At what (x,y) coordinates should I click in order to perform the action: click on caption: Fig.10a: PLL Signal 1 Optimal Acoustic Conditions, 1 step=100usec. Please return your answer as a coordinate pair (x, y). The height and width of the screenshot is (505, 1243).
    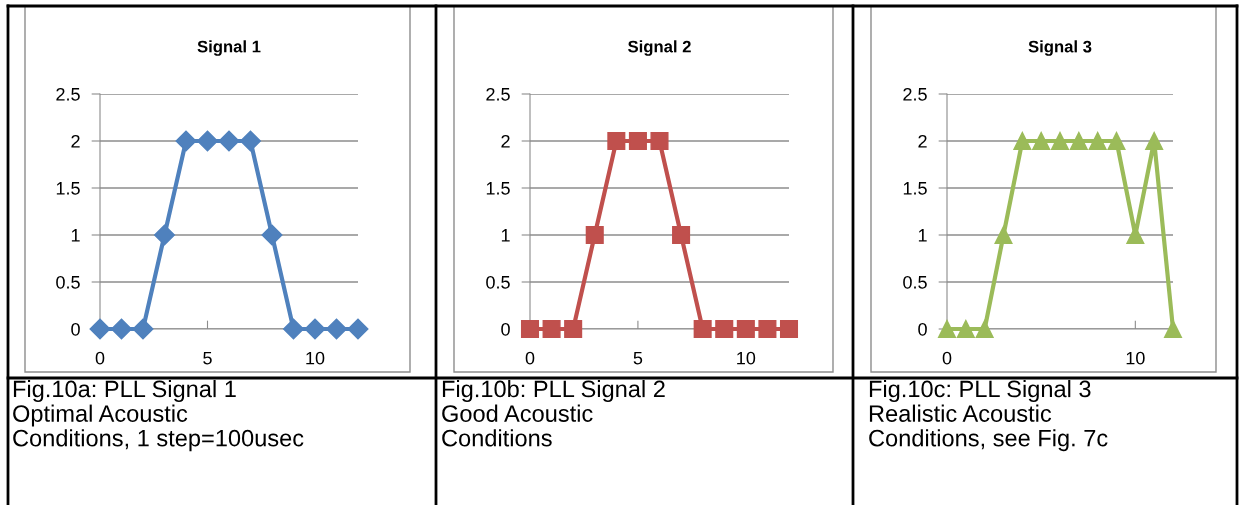
    Looking at the image, I should click on (158, 416).